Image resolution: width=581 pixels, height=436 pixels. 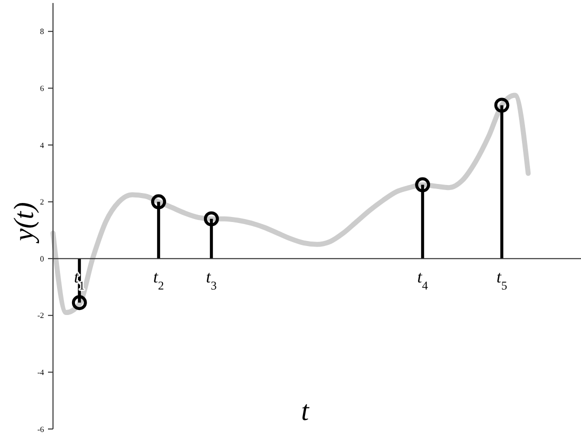 What do you see at coordinates (42, 145) in the screenshot?
I see `y-tick-label: 4` at bounding box center [42, 145].